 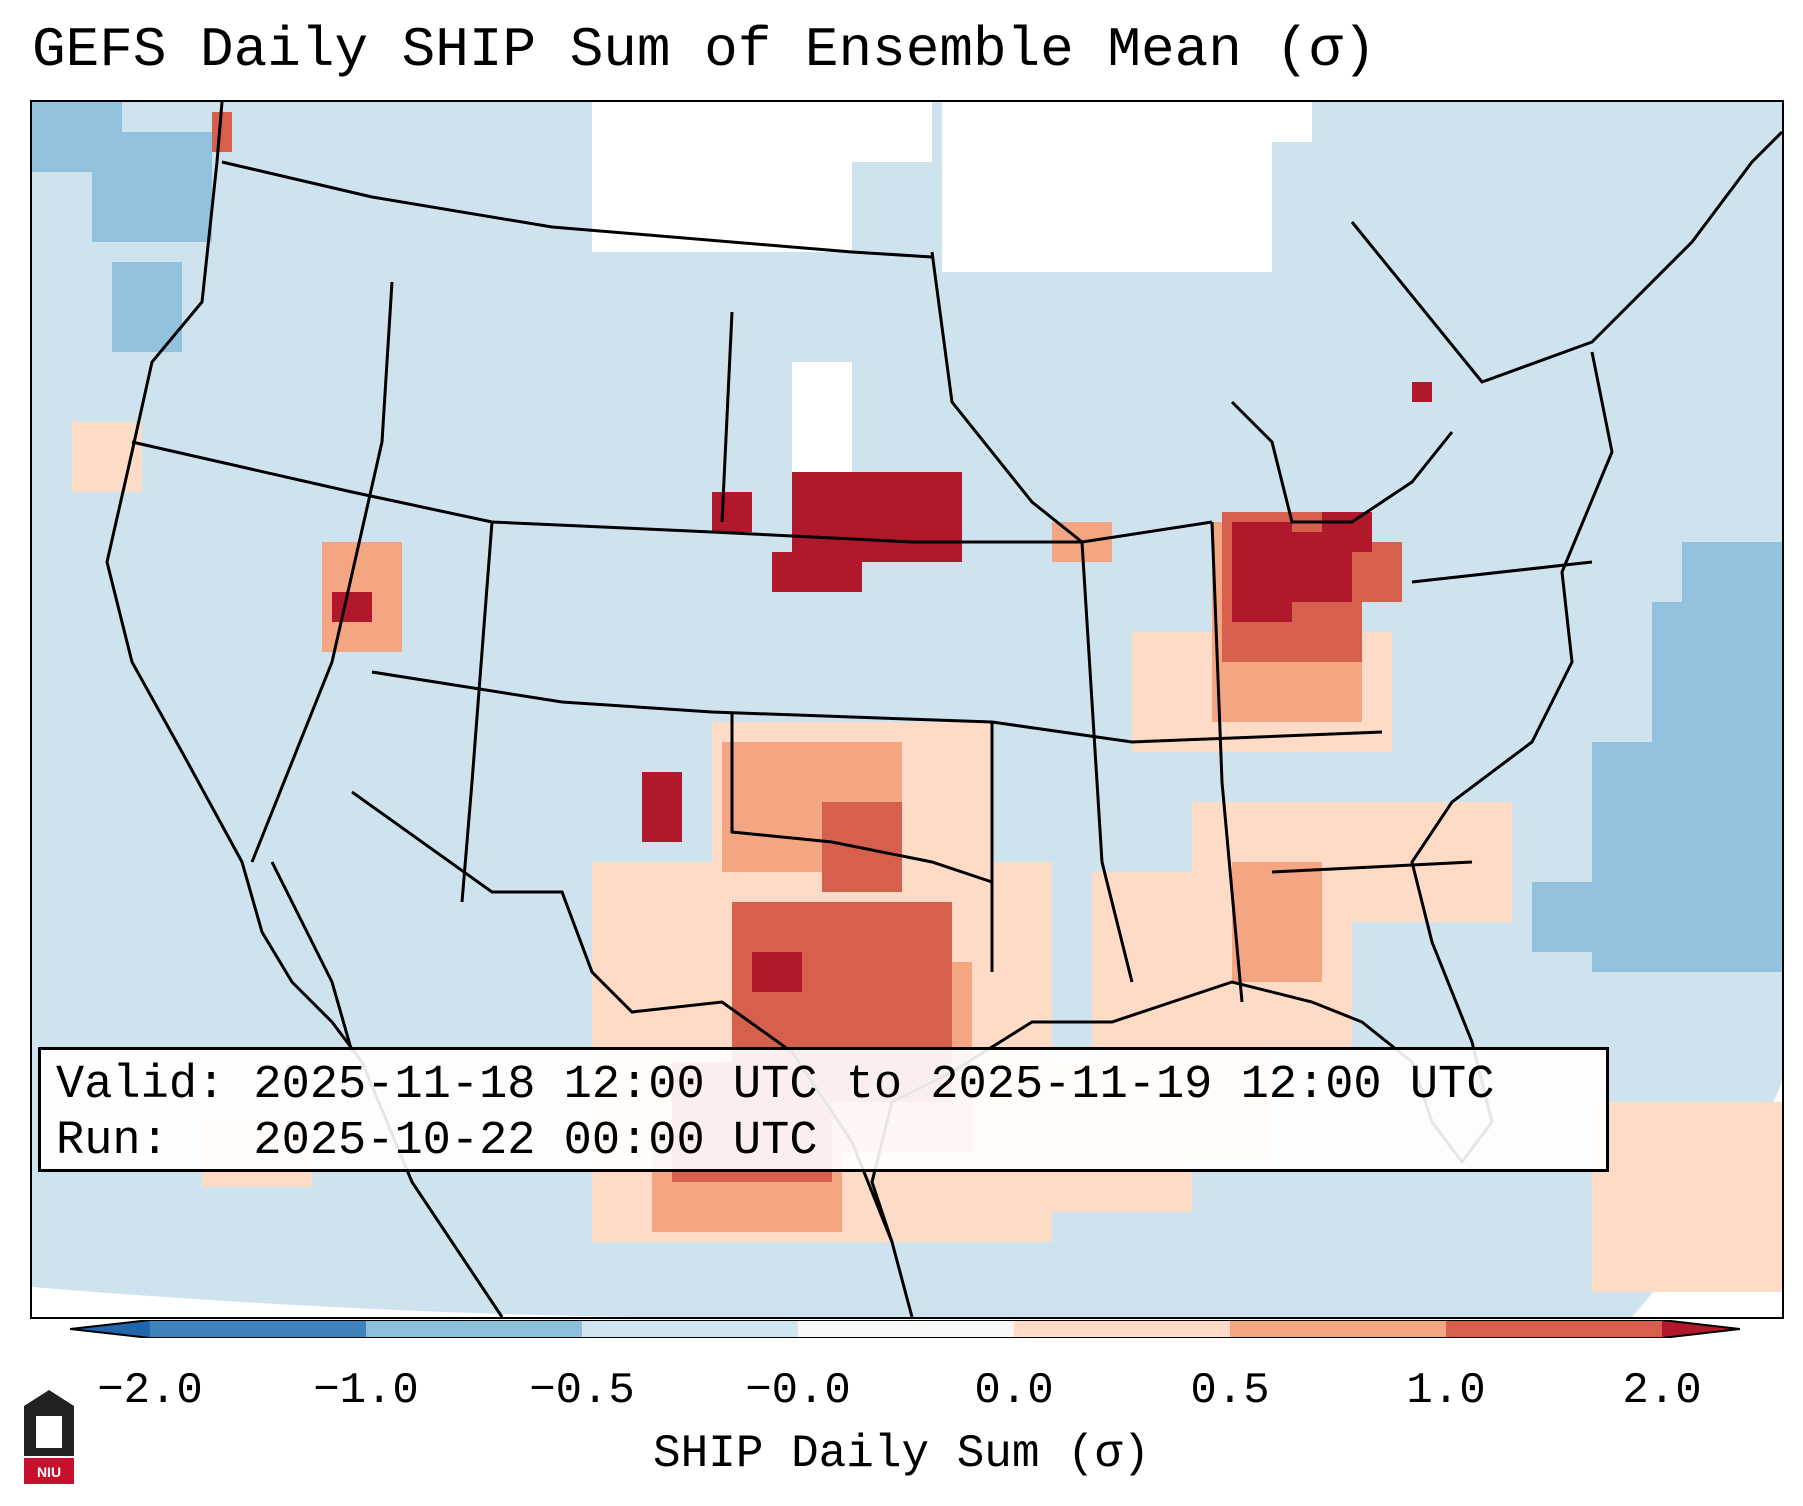 I want to click on illinois-river-line, so click(x=1107, y=762).